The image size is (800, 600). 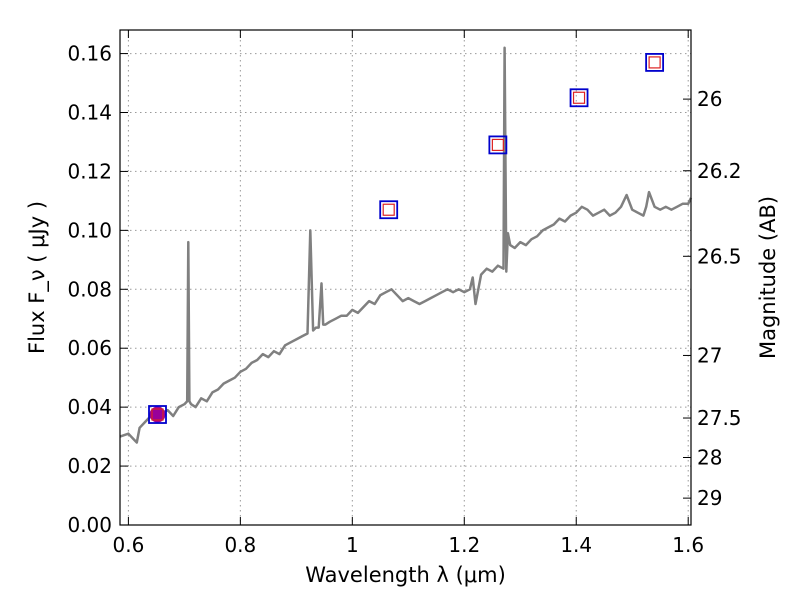 I want to click on y-tick-label: 0.10, so click(x=89, y=230).